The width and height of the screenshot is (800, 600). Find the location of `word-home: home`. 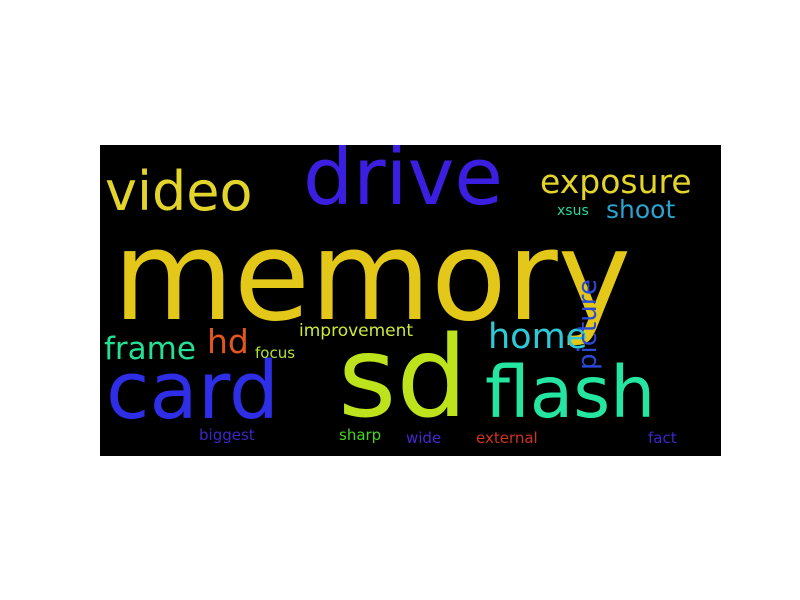

word-home: home is located at coordinates (538, 337).